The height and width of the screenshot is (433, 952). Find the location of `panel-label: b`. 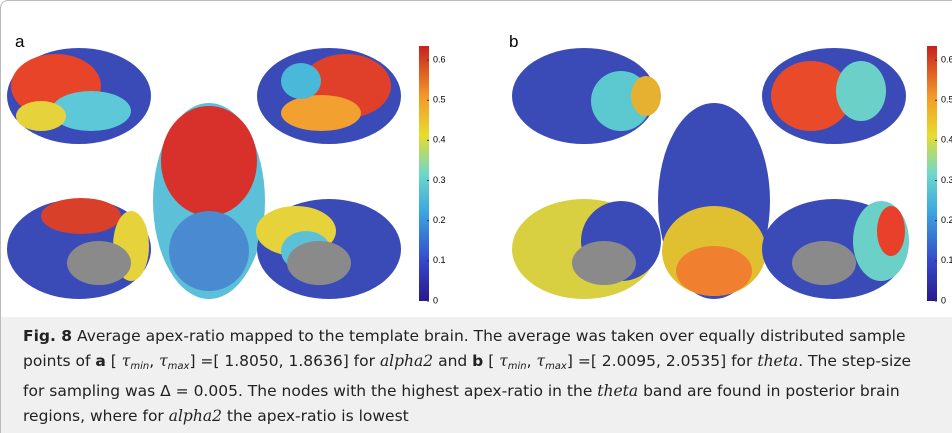

panel-label: b is located at coordinates (513, 41).